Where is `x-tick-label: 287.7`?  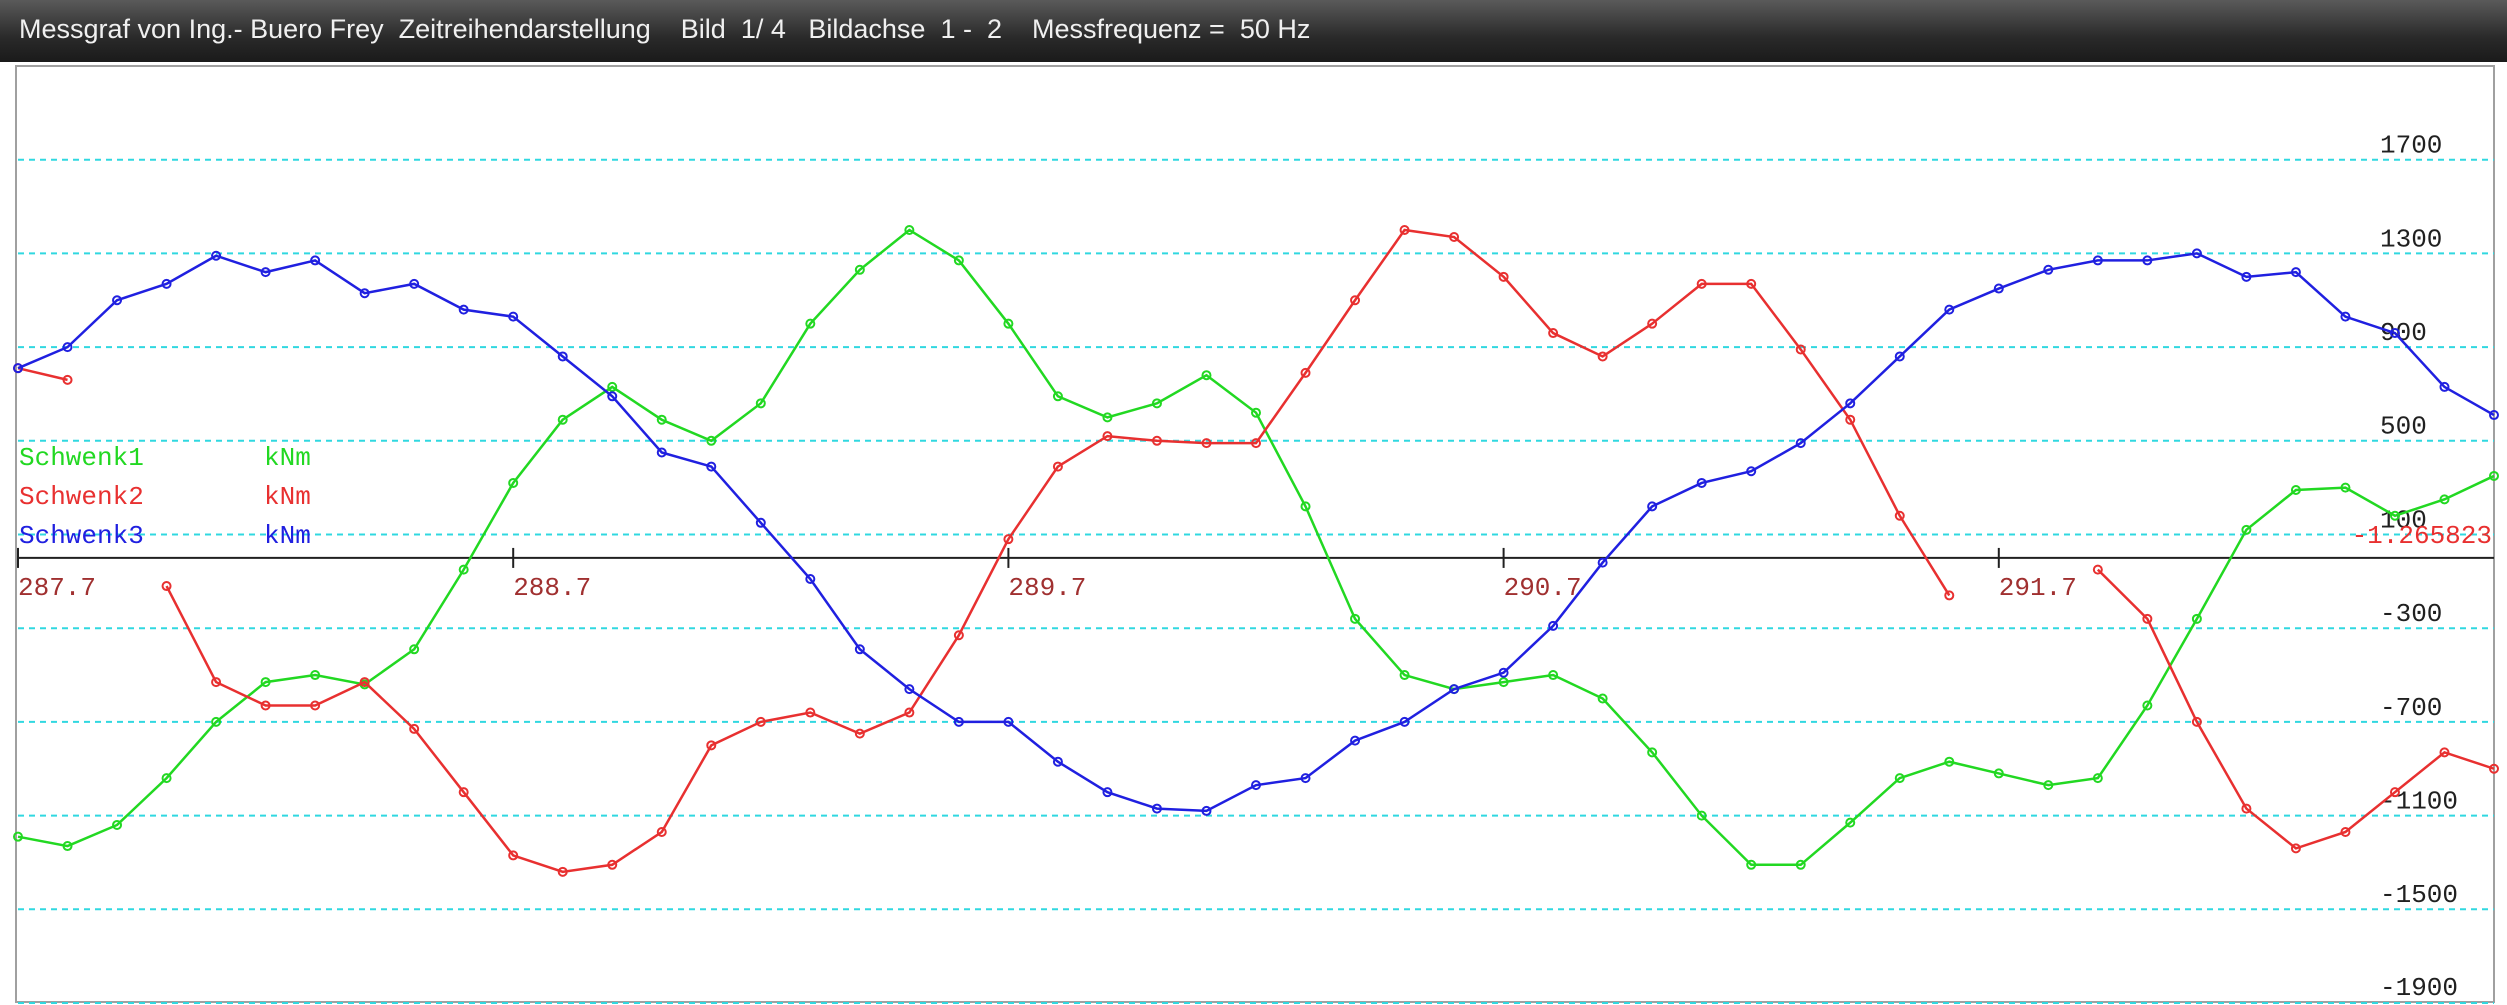
x-tick-label: 287.7 is located at coordinates (57, 588).